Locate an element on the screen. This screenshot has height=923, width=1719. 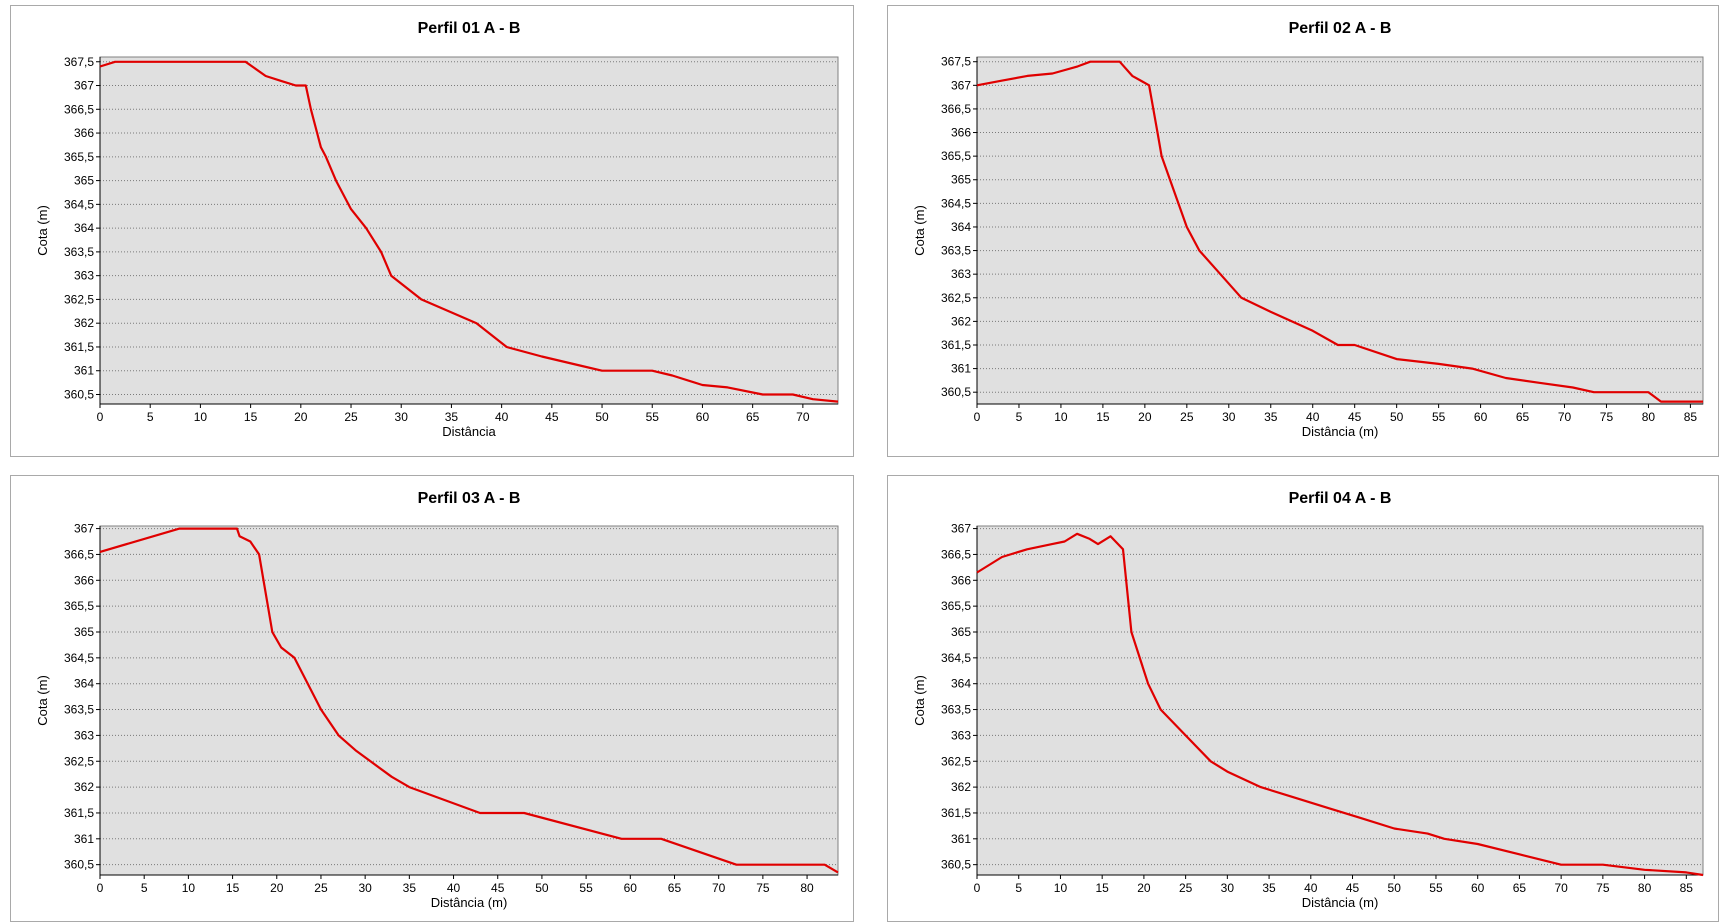
y-tick-label: 366 is located at coordinates (961, 580).